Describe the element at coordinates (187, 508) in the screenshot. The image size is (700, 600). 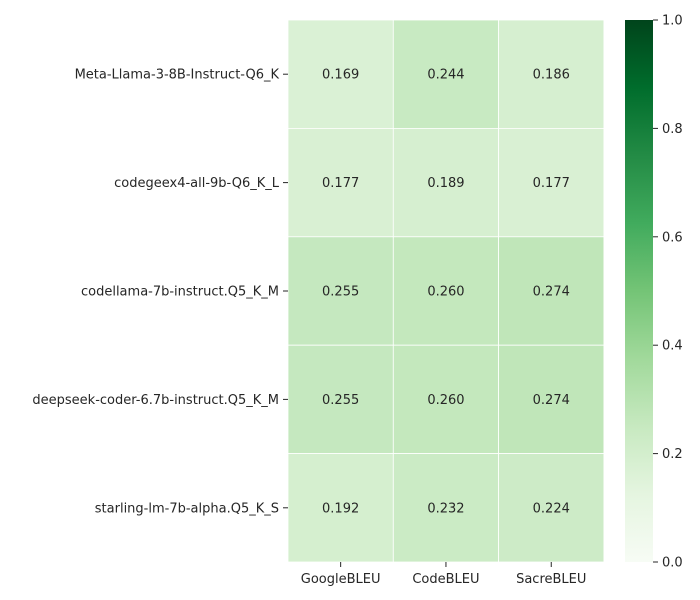
I see `row-tick-label: starling-lm-7b-alpha.Q5_K_S` at that location.